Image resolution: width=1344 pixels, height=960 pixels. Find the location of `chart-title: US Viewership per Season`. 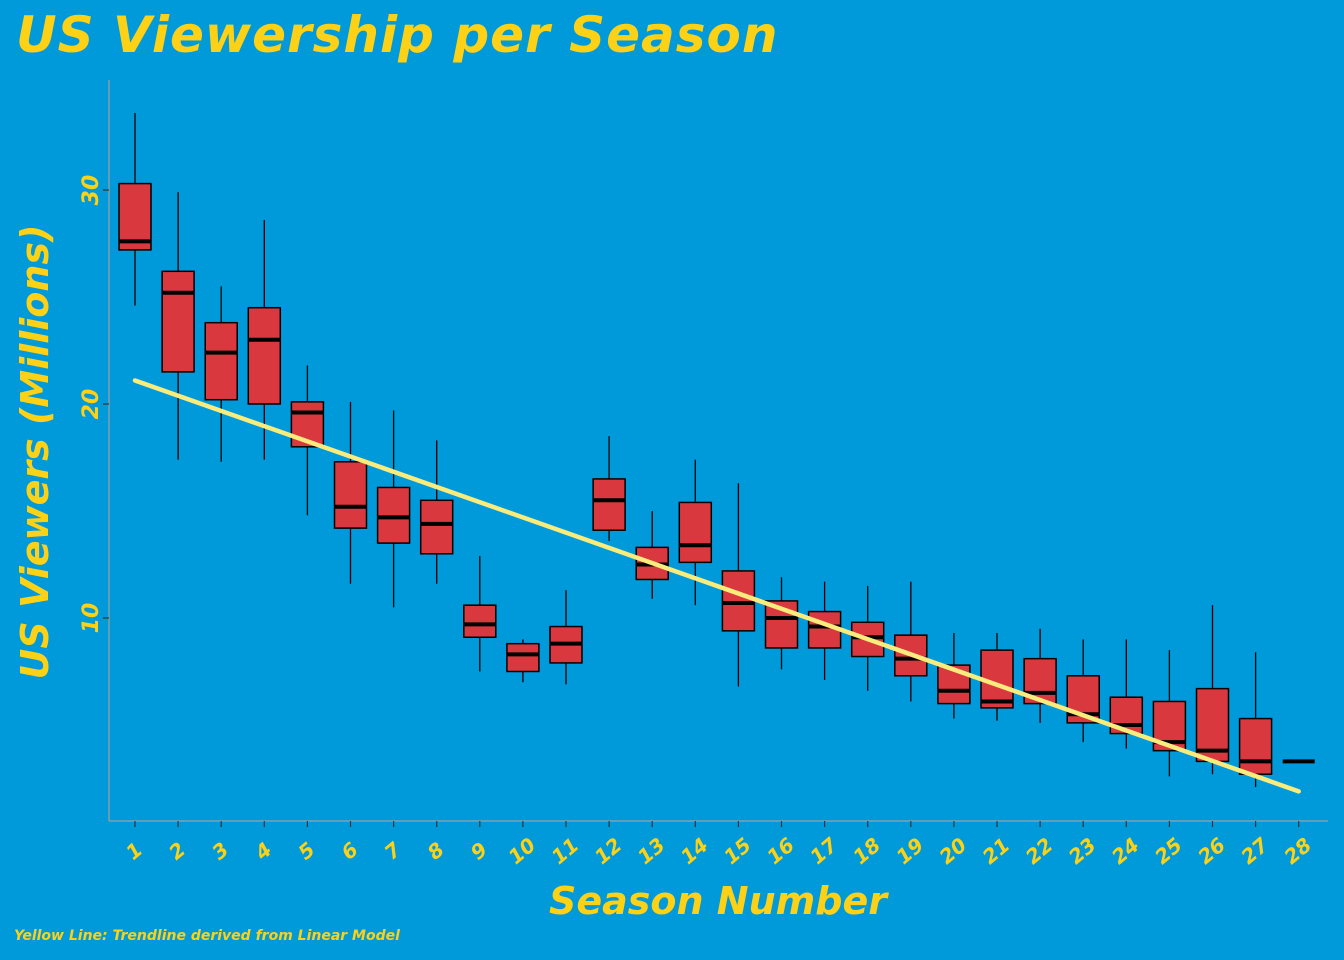

chart-title: US Viewership per Season is located at coordinates (397, 35).